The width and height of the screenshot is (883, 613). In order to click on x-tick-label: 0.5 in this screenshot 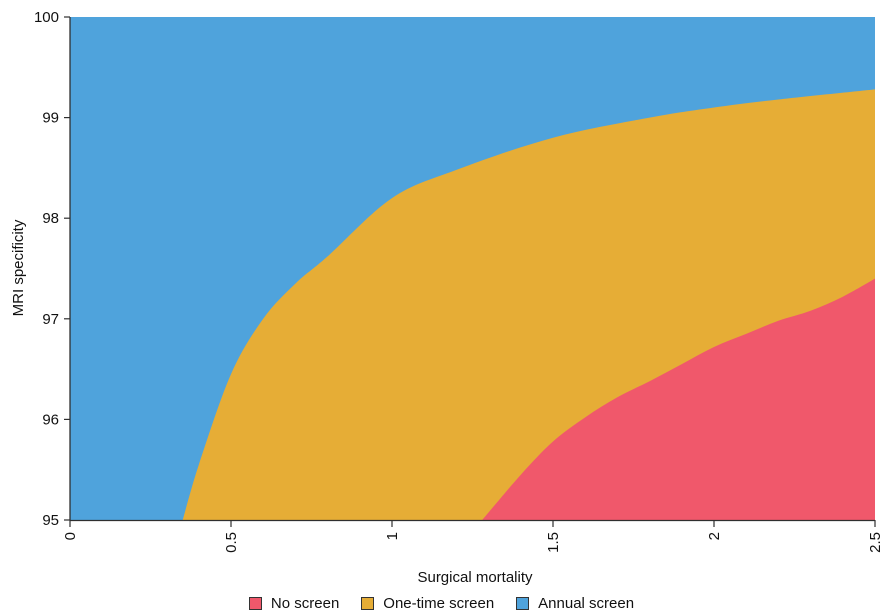, I will do `click(231, 542)`.